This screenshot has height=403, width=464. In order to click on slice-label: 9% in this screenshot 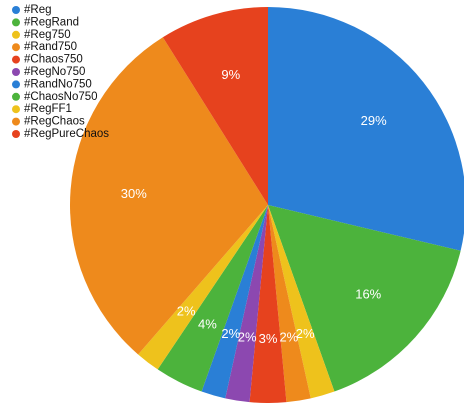, I will do `click(230, 74)`.